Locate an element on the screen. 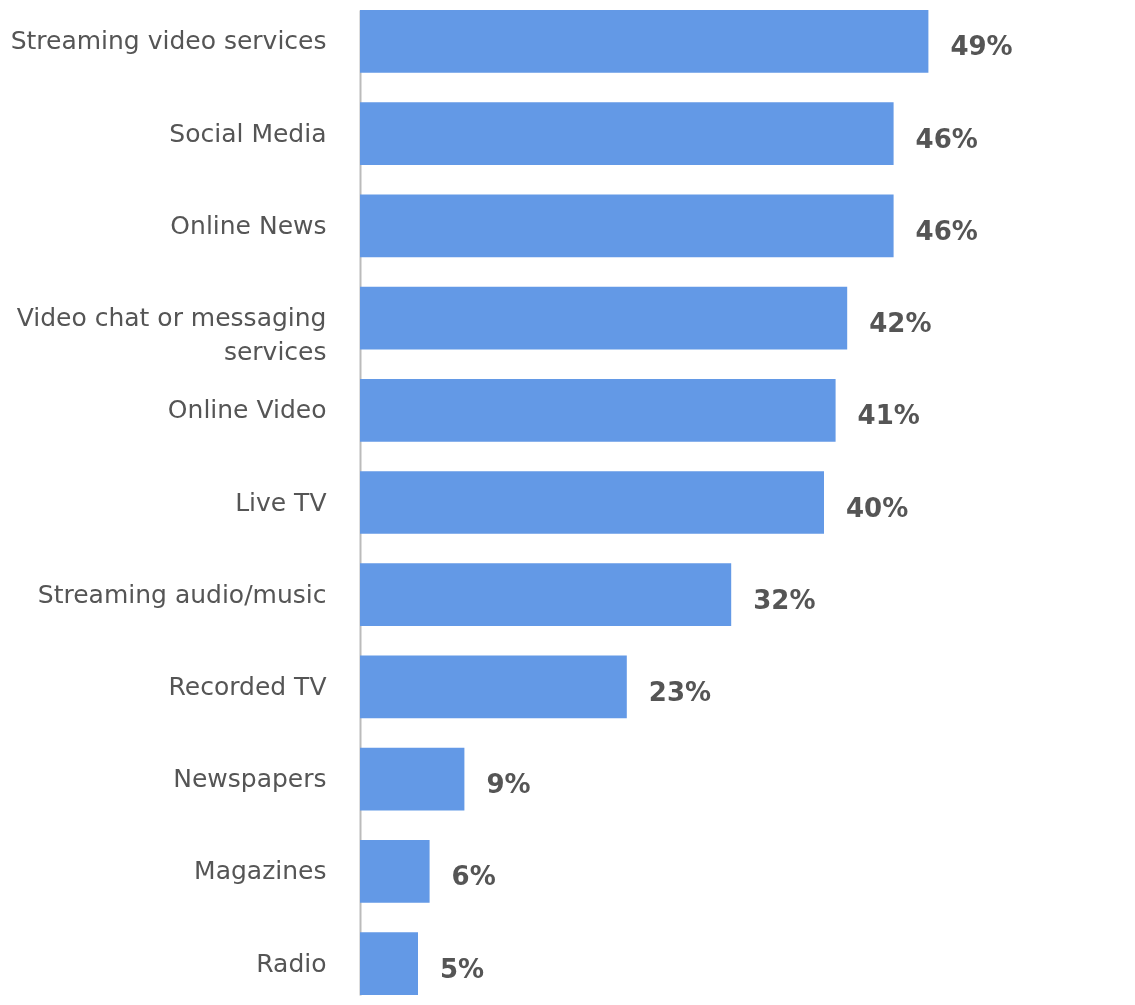 The width and height of the screenshot is (1135, 1005). data-label: 9% is located at coordinates (508, 784).